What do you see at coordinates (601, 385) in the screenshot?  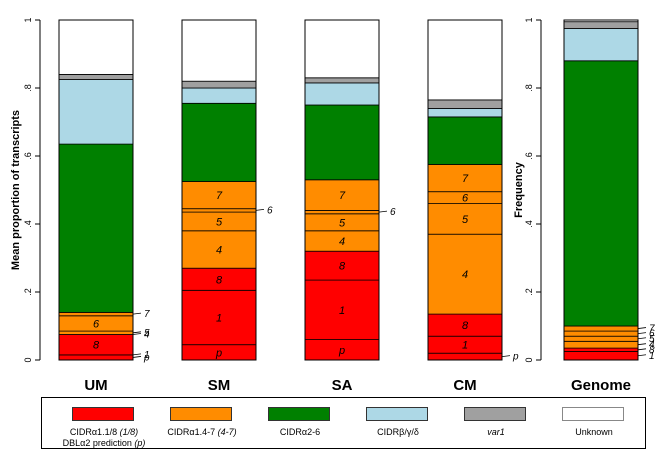 I see `x-category-label: Genome` at bounding box center [601, 385].